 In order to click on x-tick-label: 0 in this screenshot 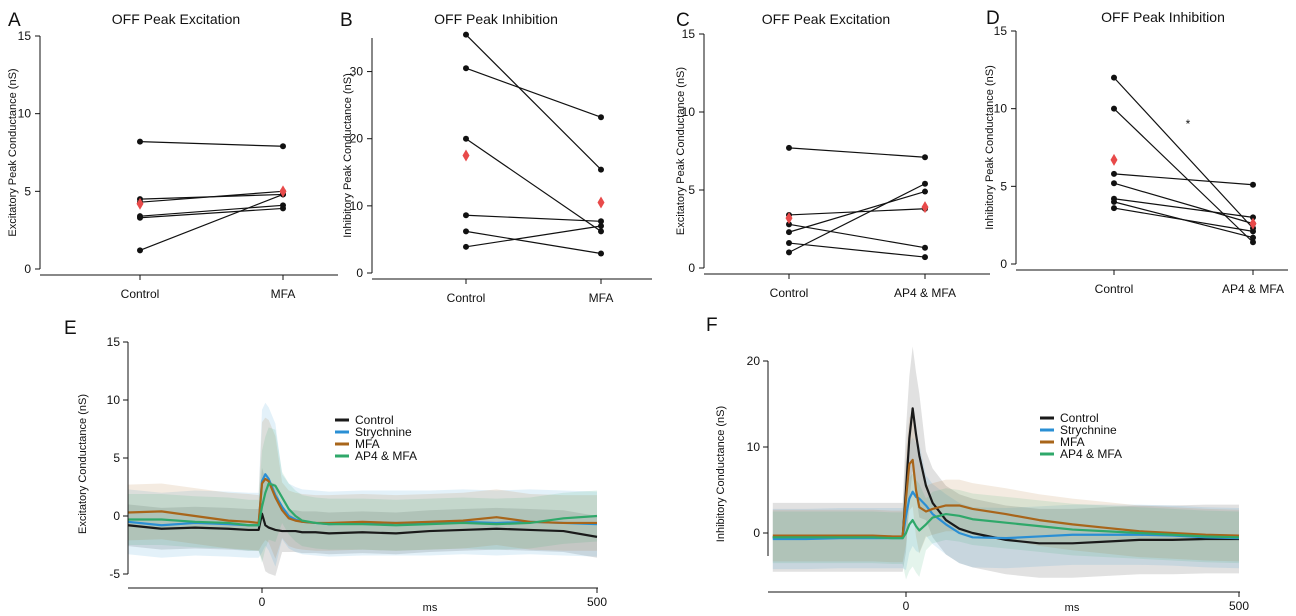, I will do `click(906, 606)`.